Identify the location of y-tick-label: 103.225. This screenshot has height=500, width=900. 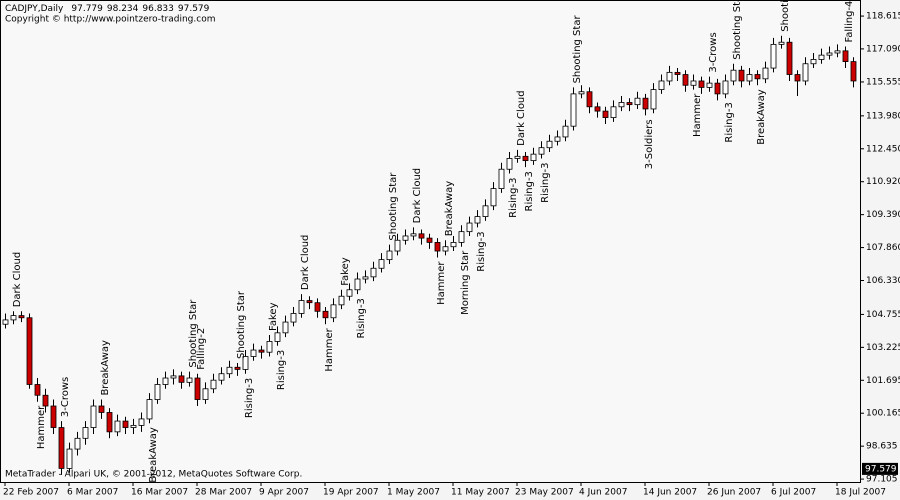
(883, 348).